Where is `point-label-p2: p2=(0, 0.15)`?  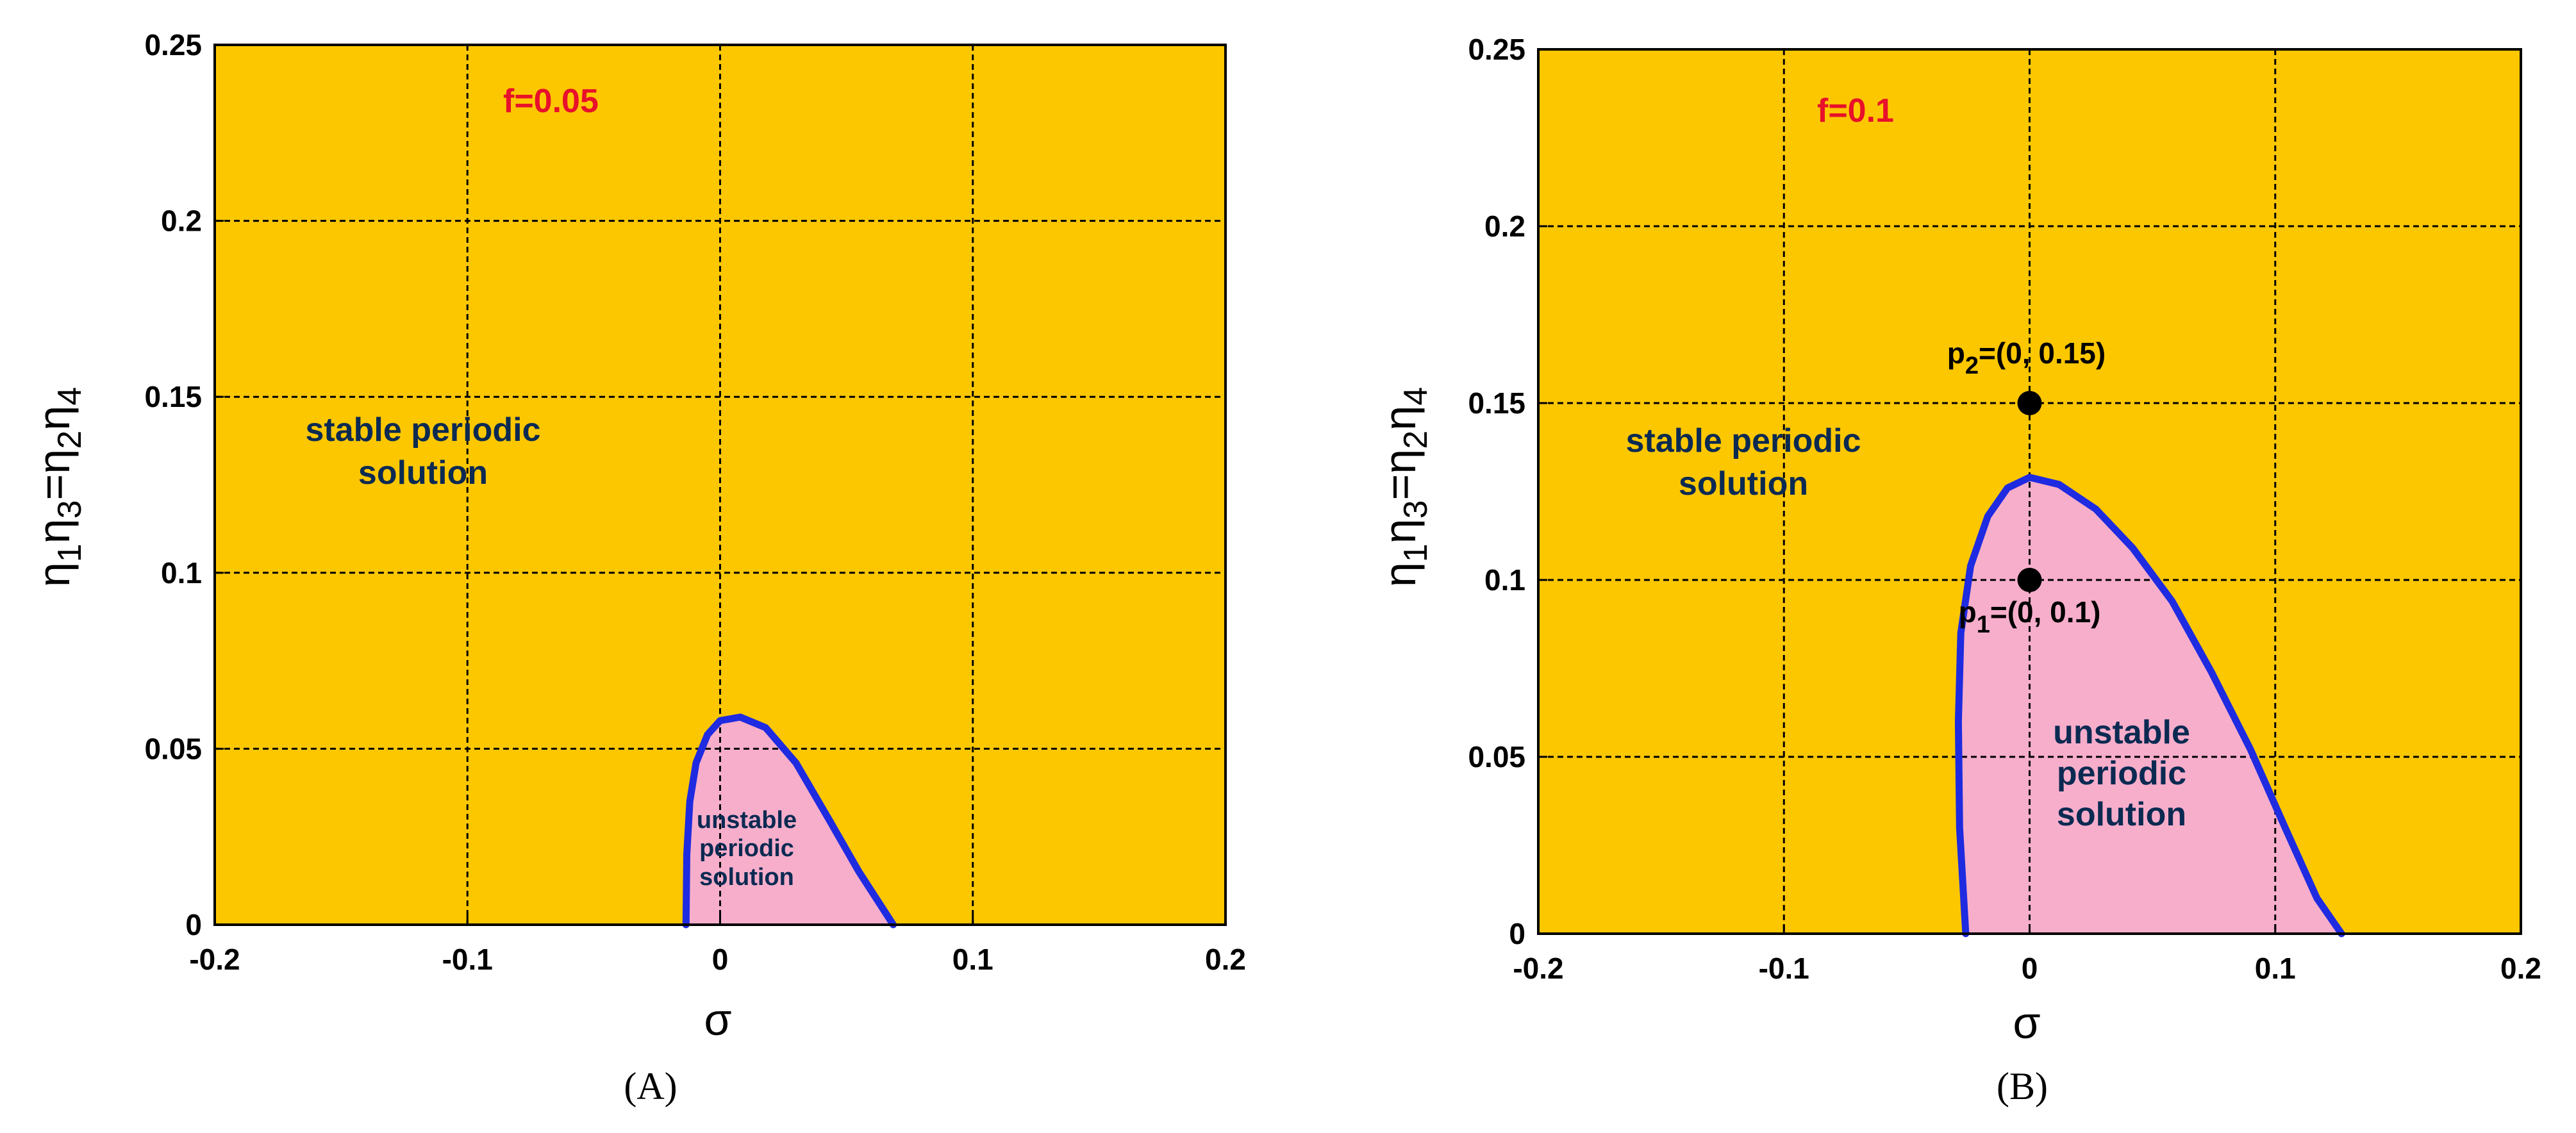
point-label-p2: p2=(0, 0.15) is located at coordinates (2027, 357).